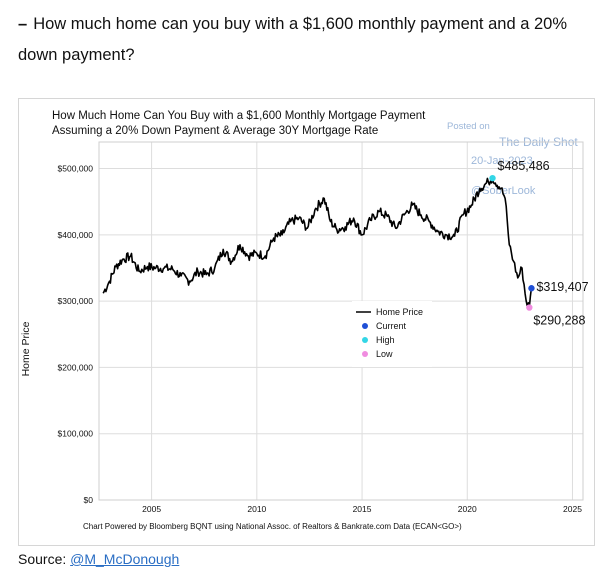  I want to click on source-line: Source: @M_McDonough, so click(98, 559).